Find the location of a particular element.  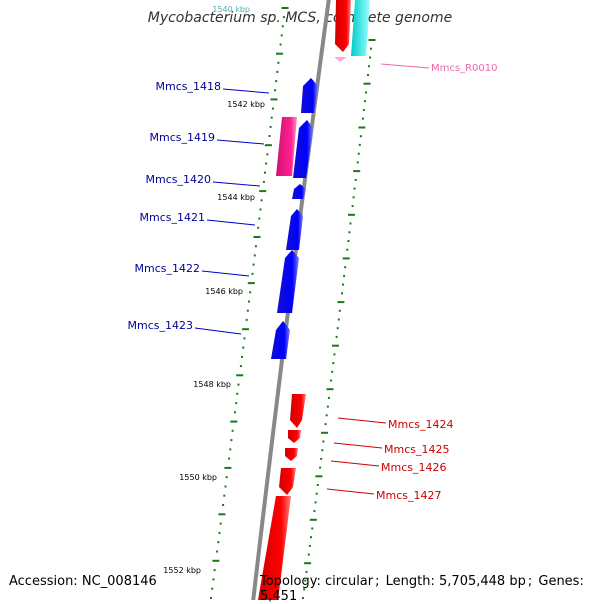

gene-label-mmcs-1418: Mmcs_1418 is located at coordinates (188, 86).